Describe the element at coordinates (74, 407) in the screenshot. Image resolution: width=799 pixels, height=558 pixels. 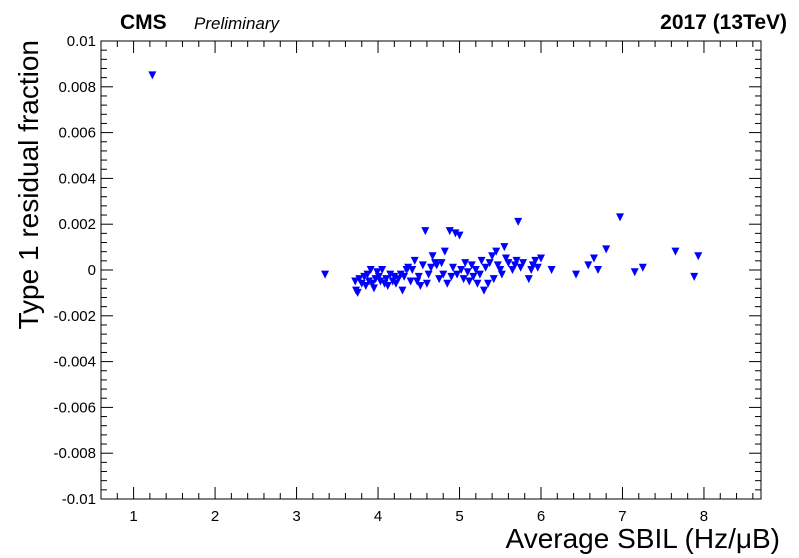
I see `y-tick-label: -0.006` at that location.